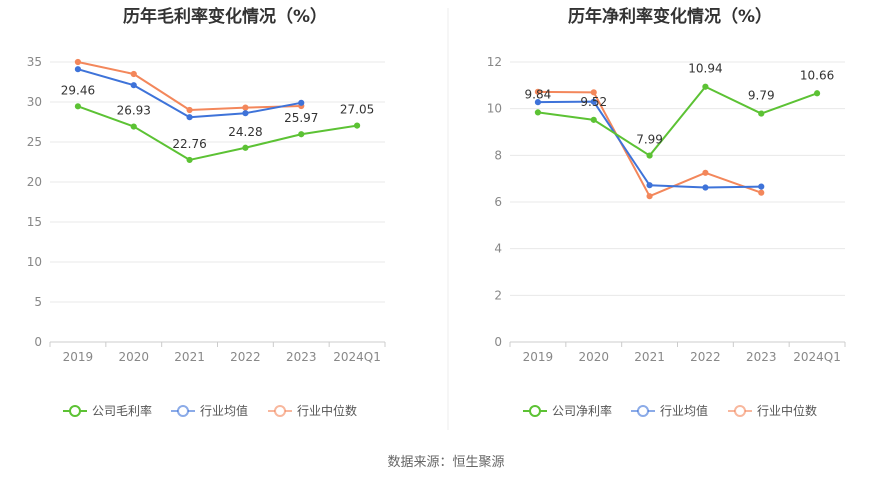  I want to click on y-tick-label: 35, so click(34, 62).